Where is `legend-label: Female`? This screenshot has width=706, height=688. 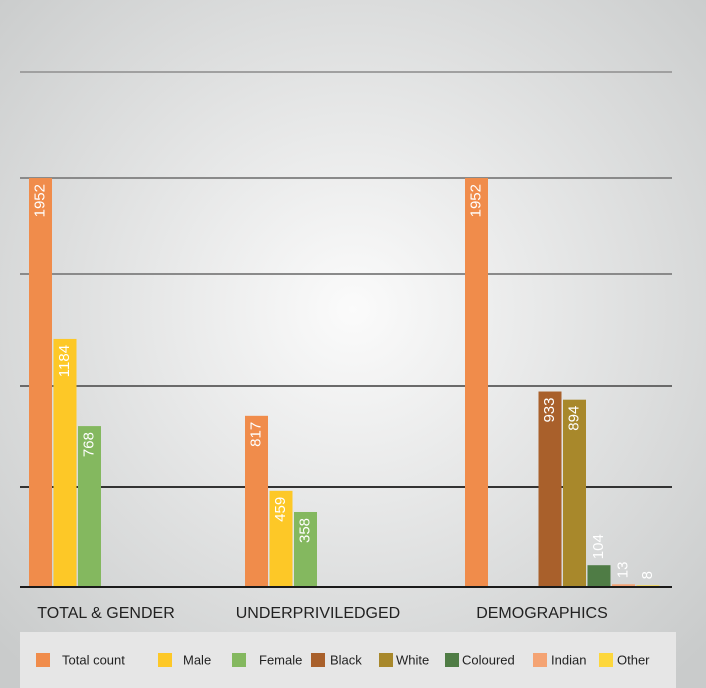 legend-label: Female is located at coordinates (280, 659).